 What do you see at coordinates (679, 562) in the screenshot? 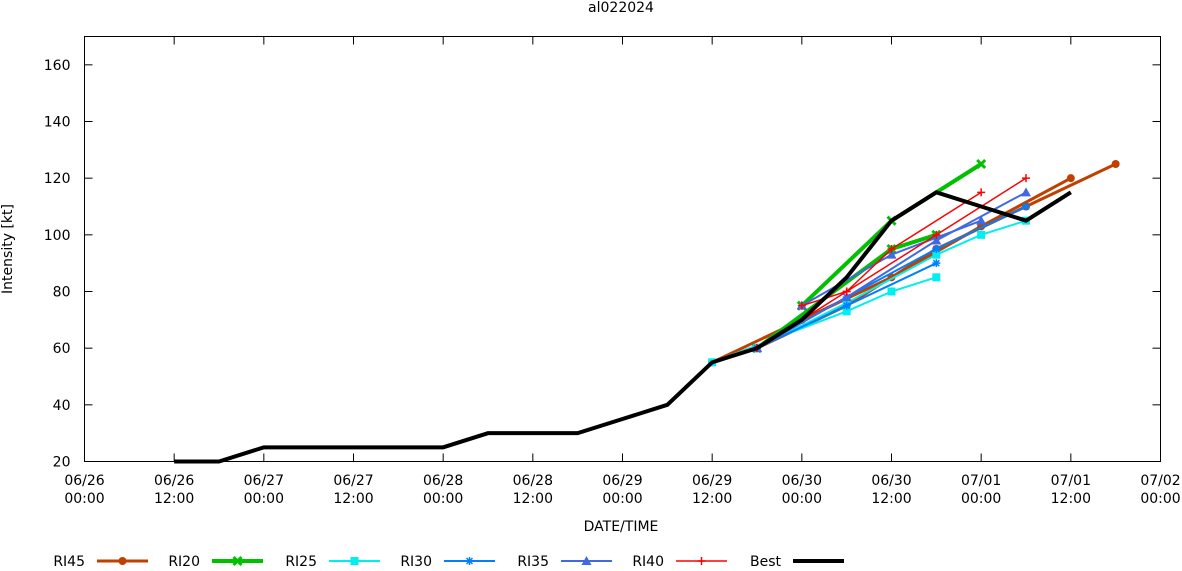
I see `legend-item-ri40: RI40` at bounding box center [679, 562].